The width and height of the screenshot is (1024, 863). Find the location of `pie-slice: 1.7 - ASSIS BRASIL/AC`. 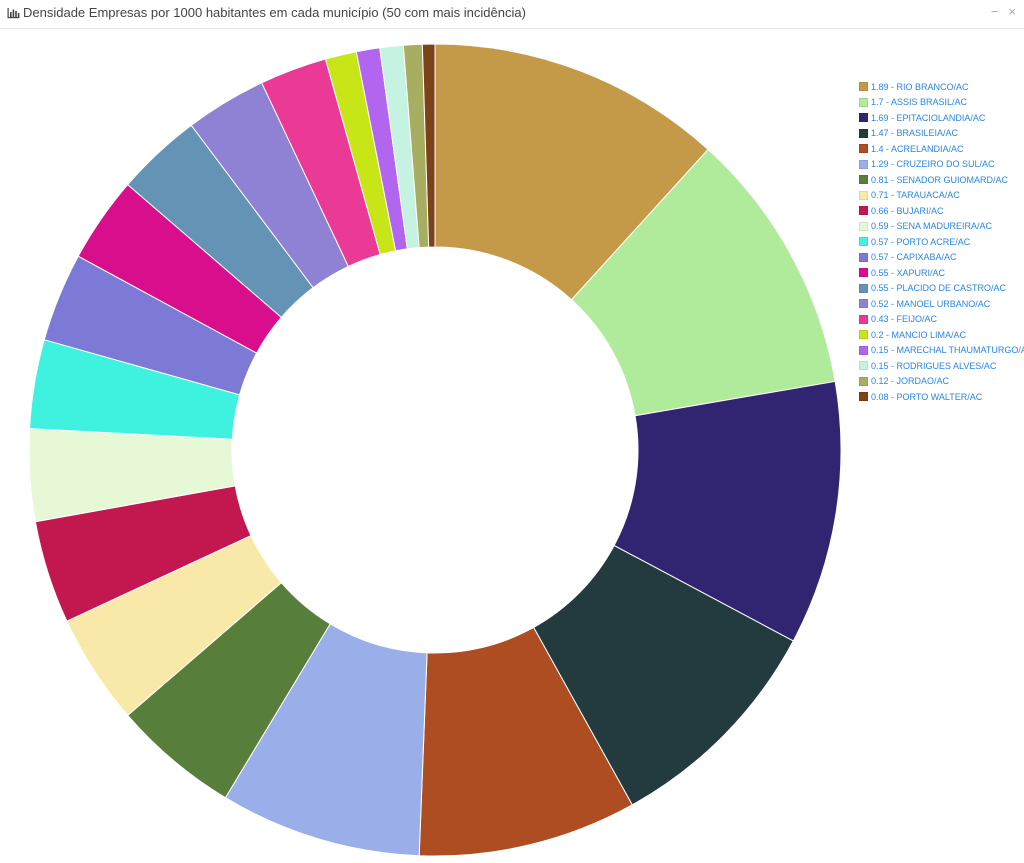

pie-slice: 1.7 - ASSIS BRASIL/AC is located at coordinates (703, 282).